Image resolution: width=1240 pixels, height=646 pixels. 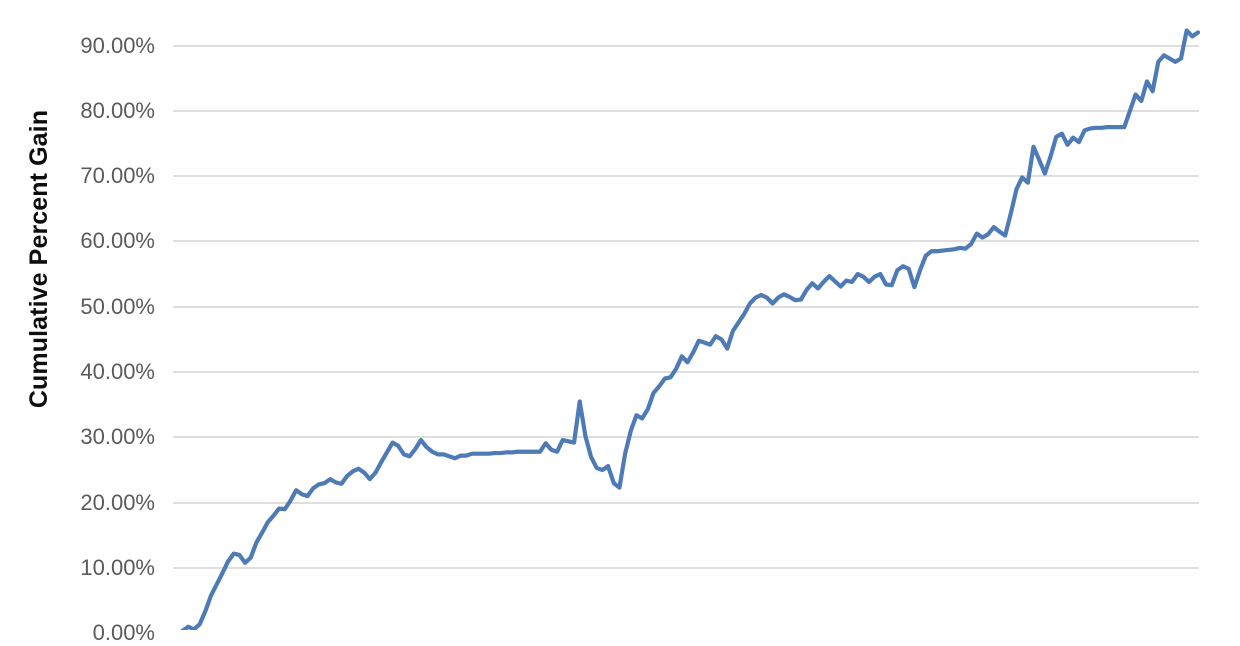 What do you see at coordinates (123, 633) in the screenshot?
I see `y-tick-label-0: 0.00%` at bounding box center [123, 633].